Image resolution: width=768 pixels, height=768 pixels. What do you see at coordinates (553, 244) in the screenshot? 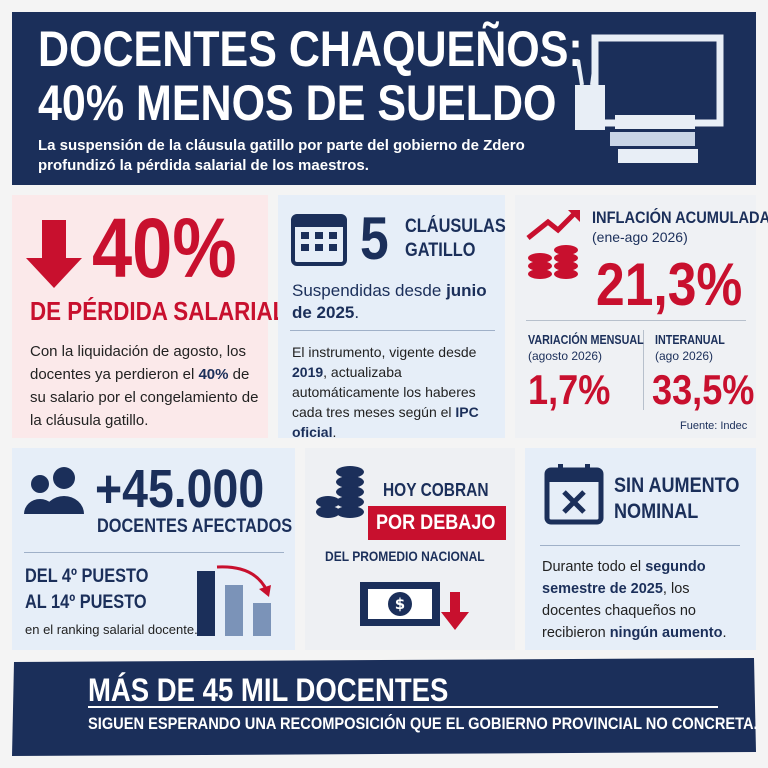
I see `inflation-icon` at bounding box center [553, 244].